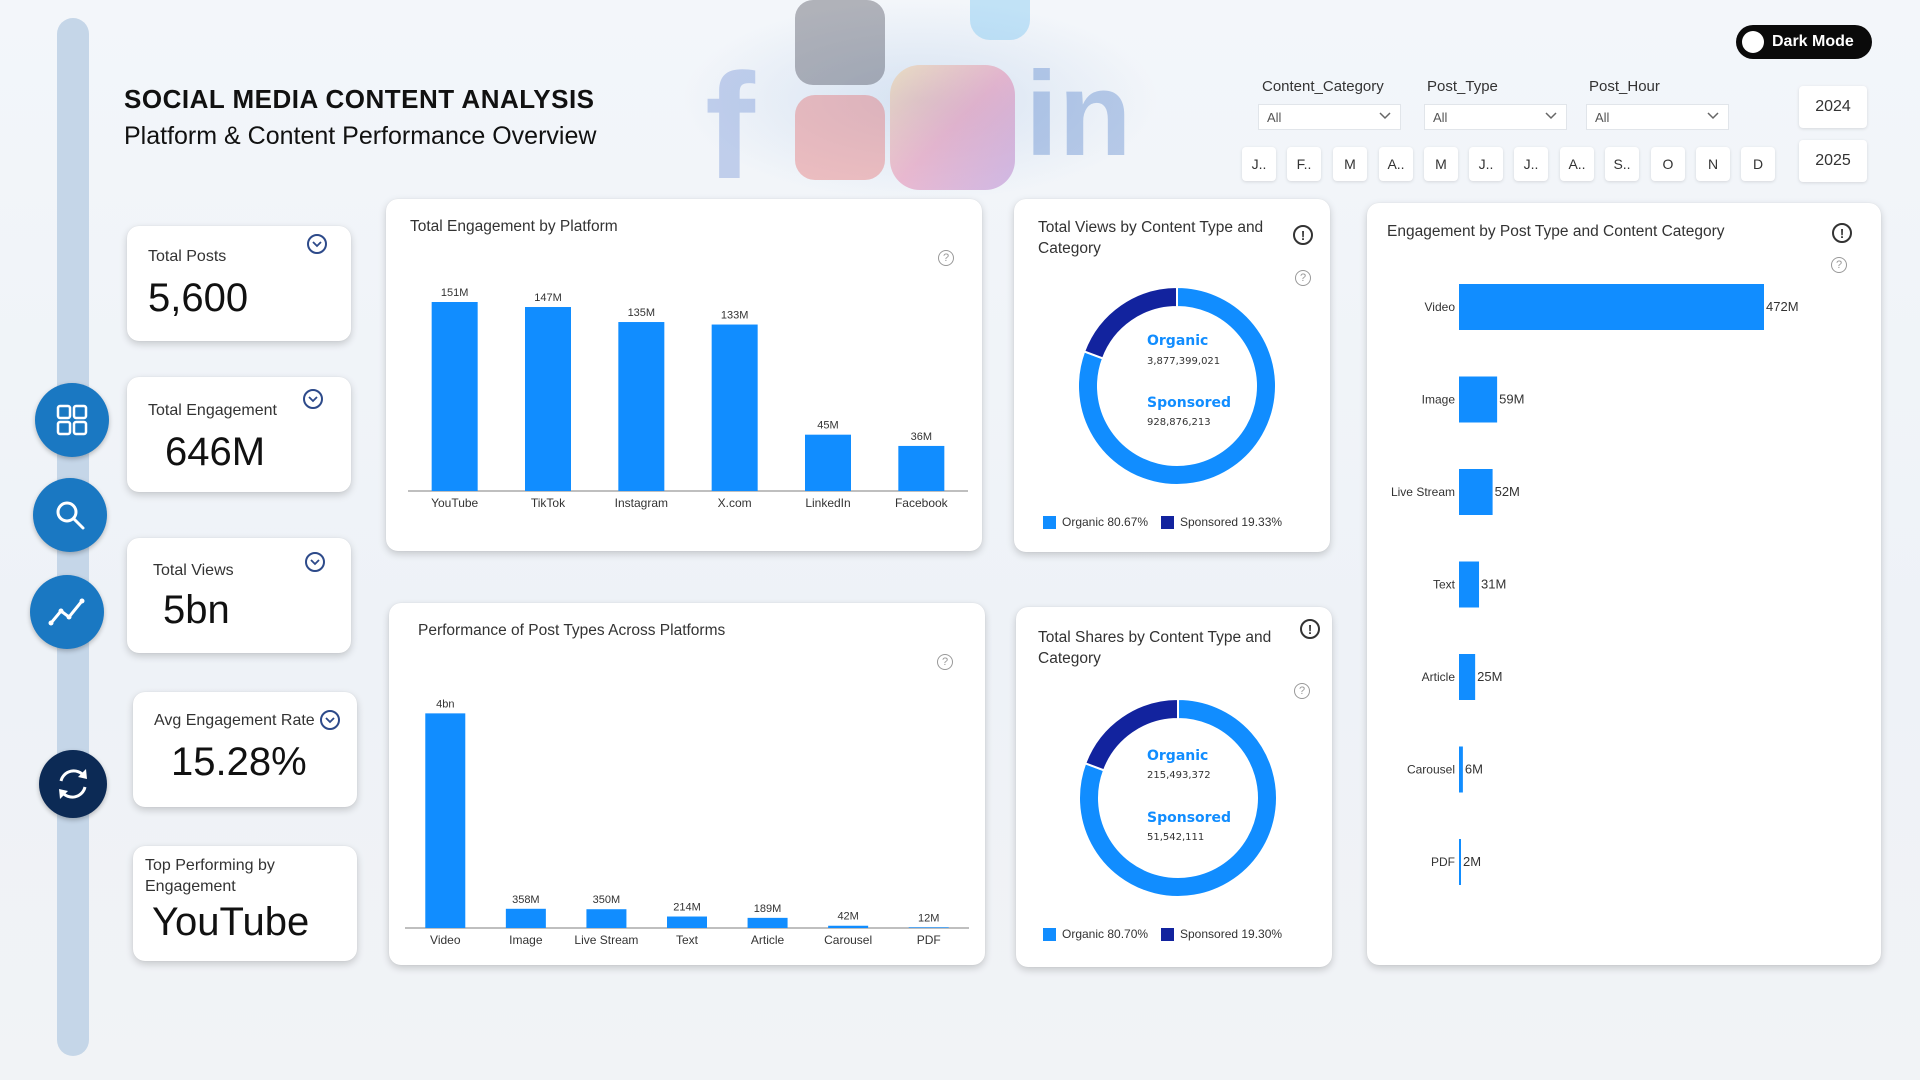  Describe the element at coordinates (1713, 164) in the screenshot. I see `month-nov: N` at that location.